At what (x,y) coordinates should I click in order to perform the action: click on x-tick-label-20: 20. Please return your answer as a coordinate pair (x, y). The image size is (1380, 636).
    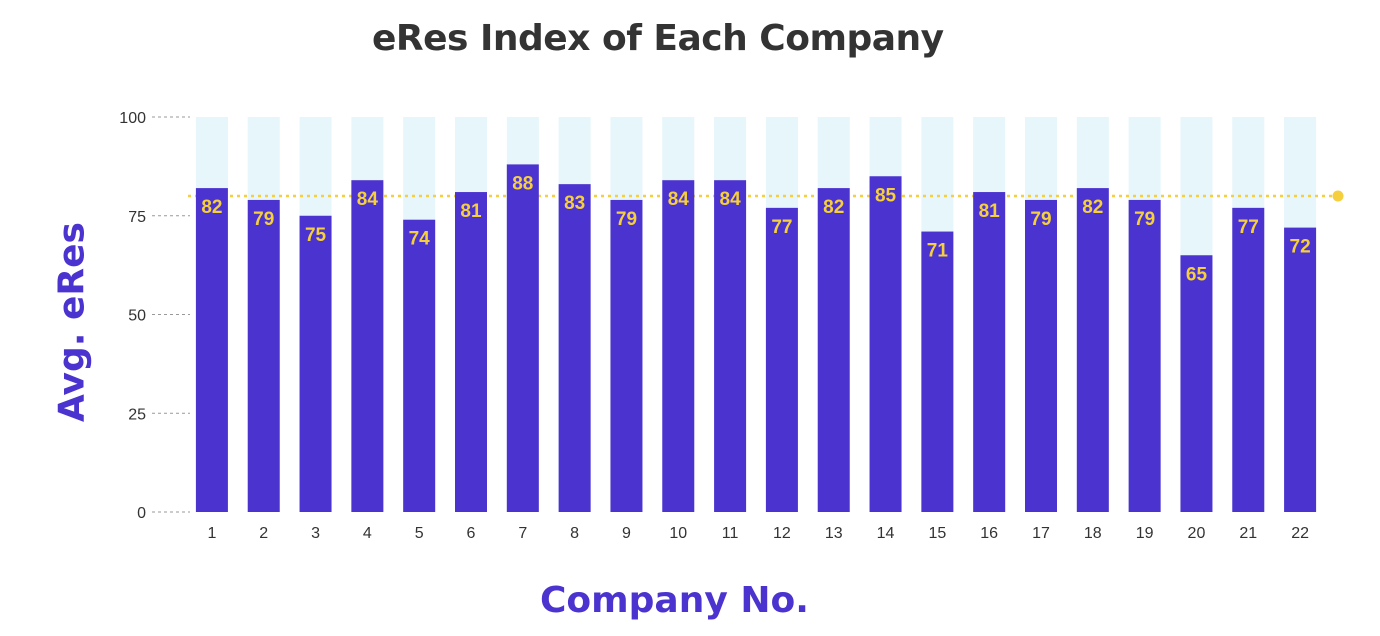
    Looking at the image, I should click on (1197, 533).